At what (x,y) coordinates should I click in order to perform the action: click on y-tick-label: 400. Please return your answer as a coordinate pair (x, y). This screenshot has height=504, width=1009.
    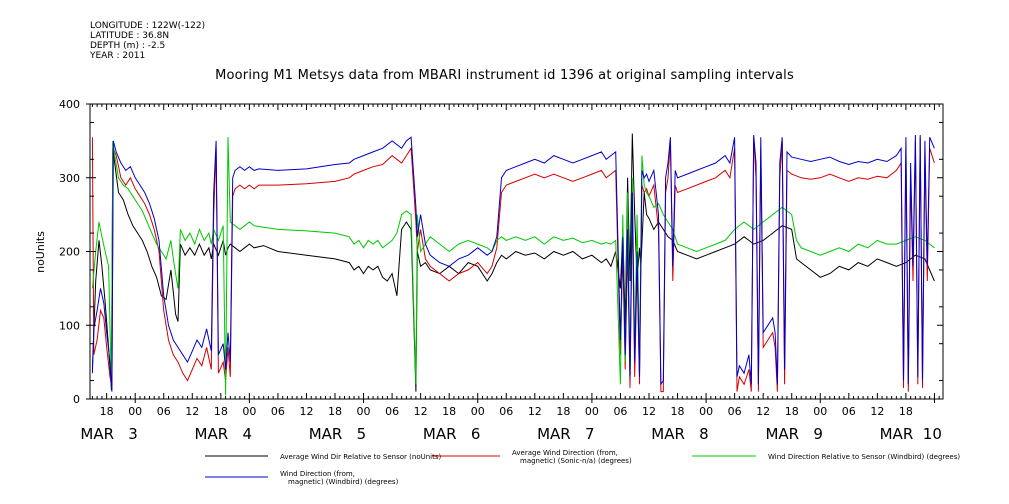
    Looking at the image, I should click on (69, 104).